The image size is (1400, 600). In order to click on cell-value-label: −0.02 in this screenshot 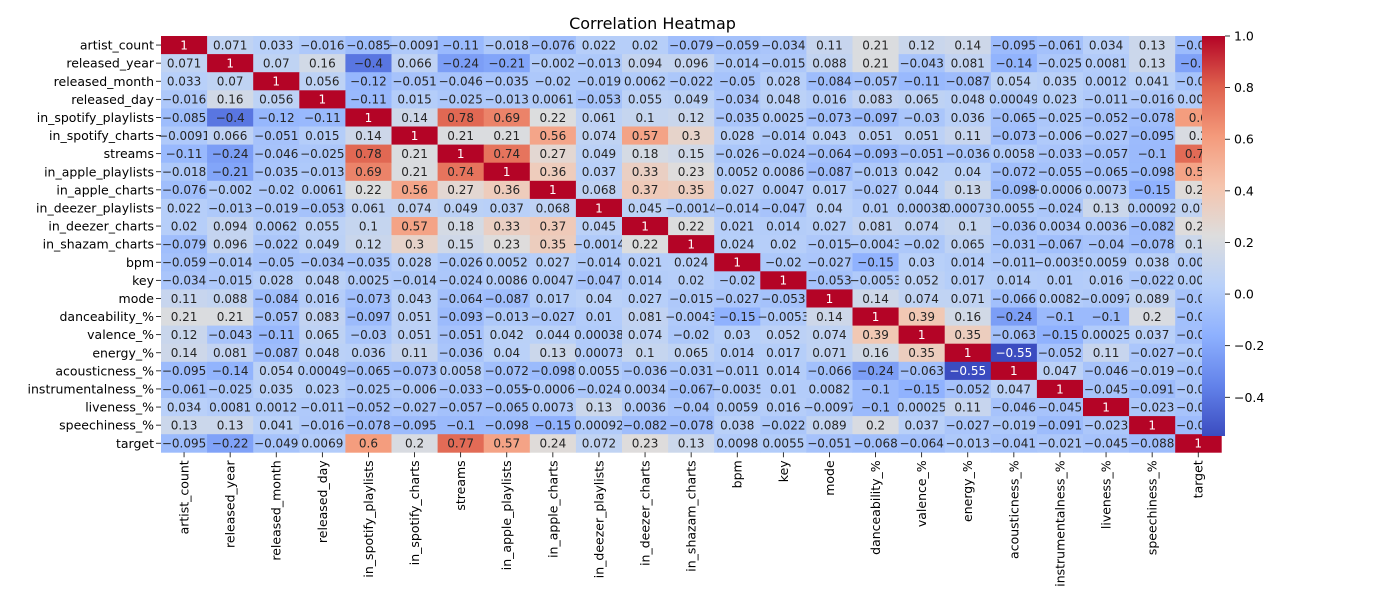, I will do `click(921, 244)`.